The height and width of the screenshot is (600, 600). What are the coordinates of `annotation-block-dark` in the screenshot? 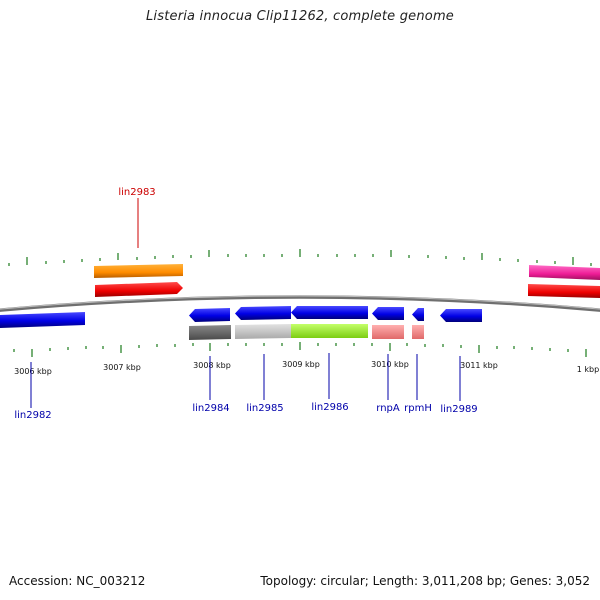 It's located at (210, 332).